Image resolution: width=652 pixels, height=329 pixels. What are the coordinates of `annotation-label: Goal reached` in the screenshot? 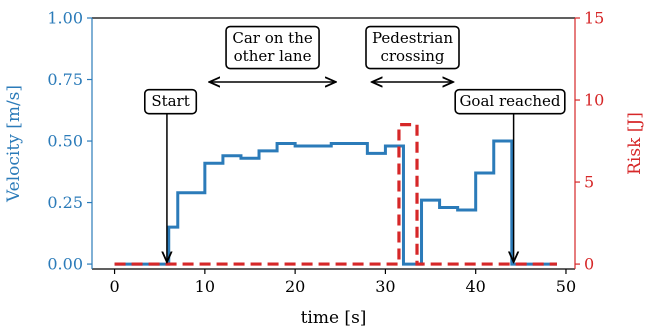 It's located at (509, 101).